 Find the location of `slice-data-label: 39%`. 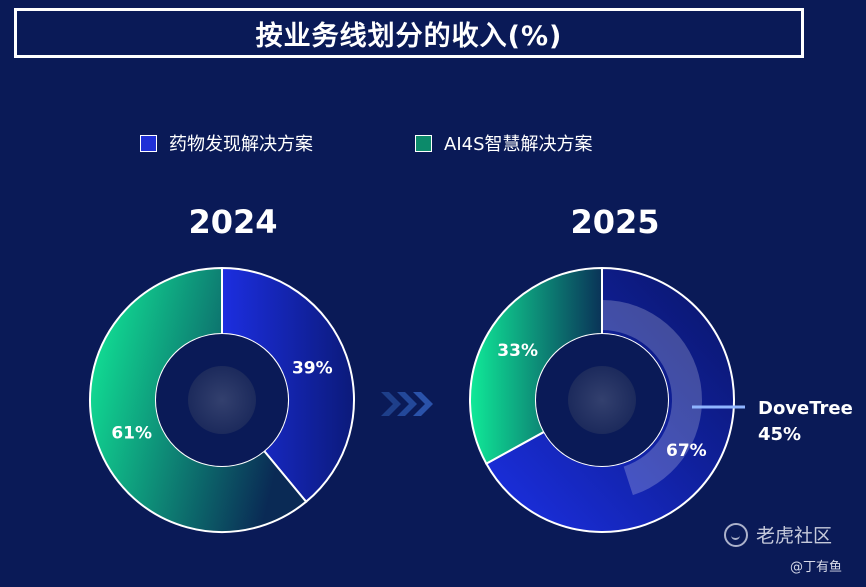

slice-data-label: 39% is located at coordinates (312, 368).